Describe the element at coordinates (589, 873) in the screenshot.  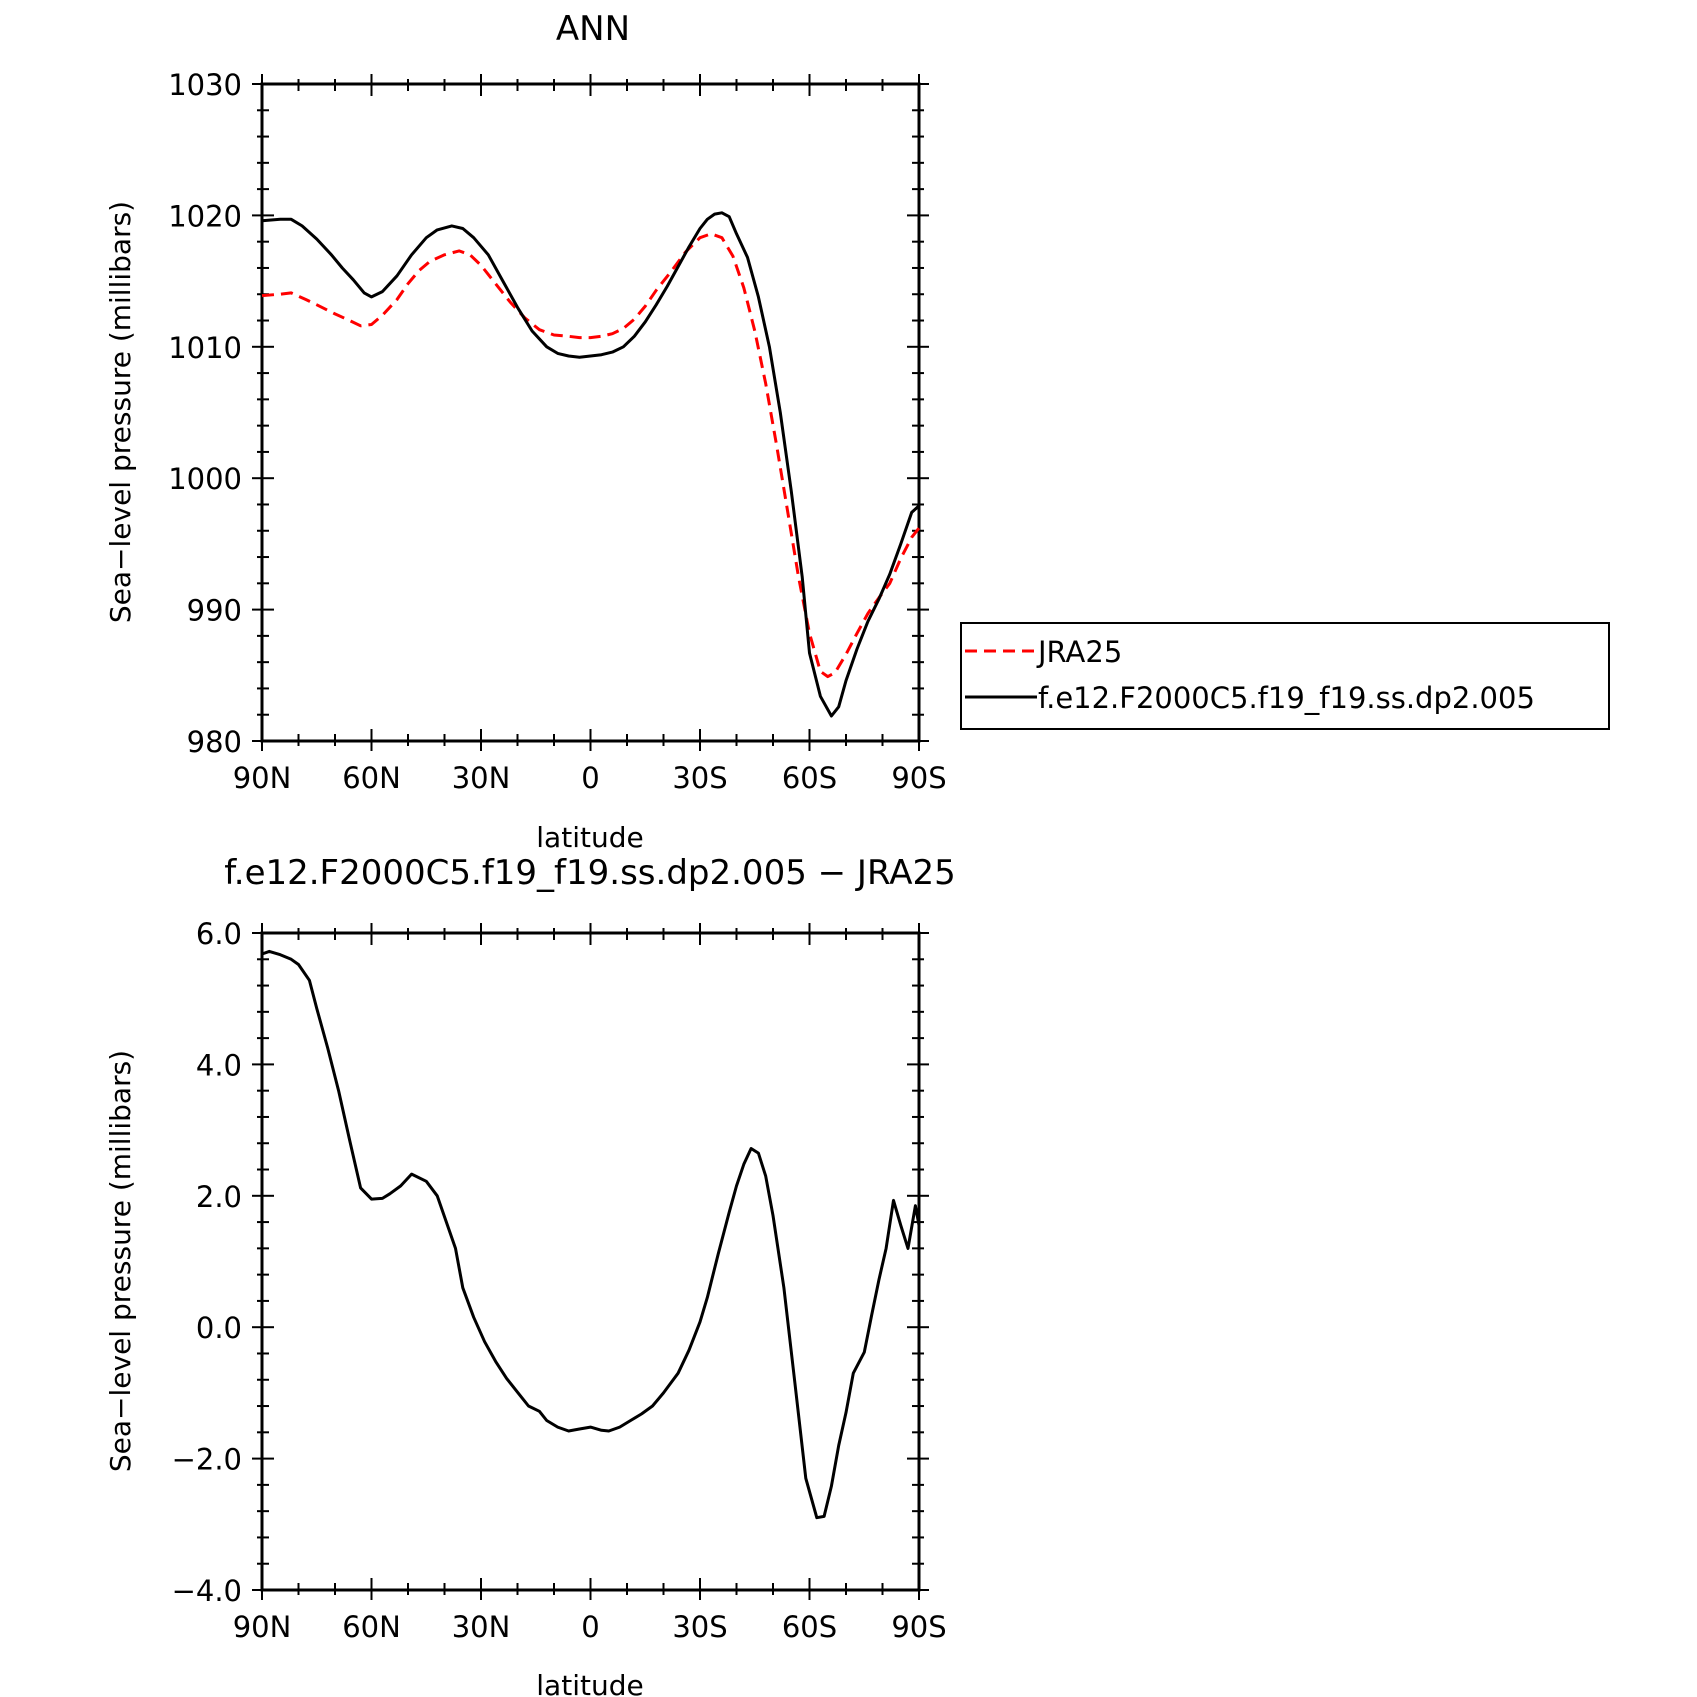
I see `chart-title: f.e12.F2000C5.f19_f19.ss.dp2.005 − JRA25` at that location.